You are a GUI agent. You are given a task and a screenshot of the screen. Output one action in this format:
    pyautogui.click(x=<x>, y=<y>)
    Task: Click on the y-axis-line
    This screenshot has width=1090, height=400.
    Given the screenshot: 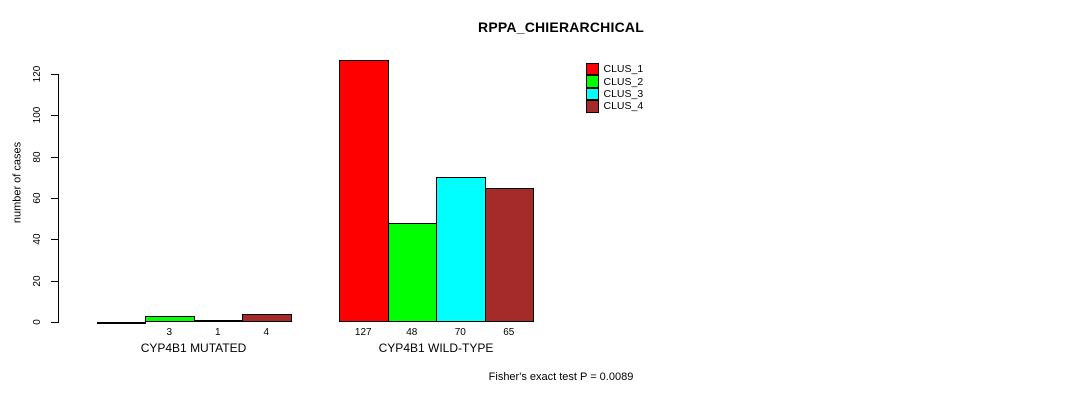 What is the action you would take?
    pyautogui.click(x=58, y=198)
    